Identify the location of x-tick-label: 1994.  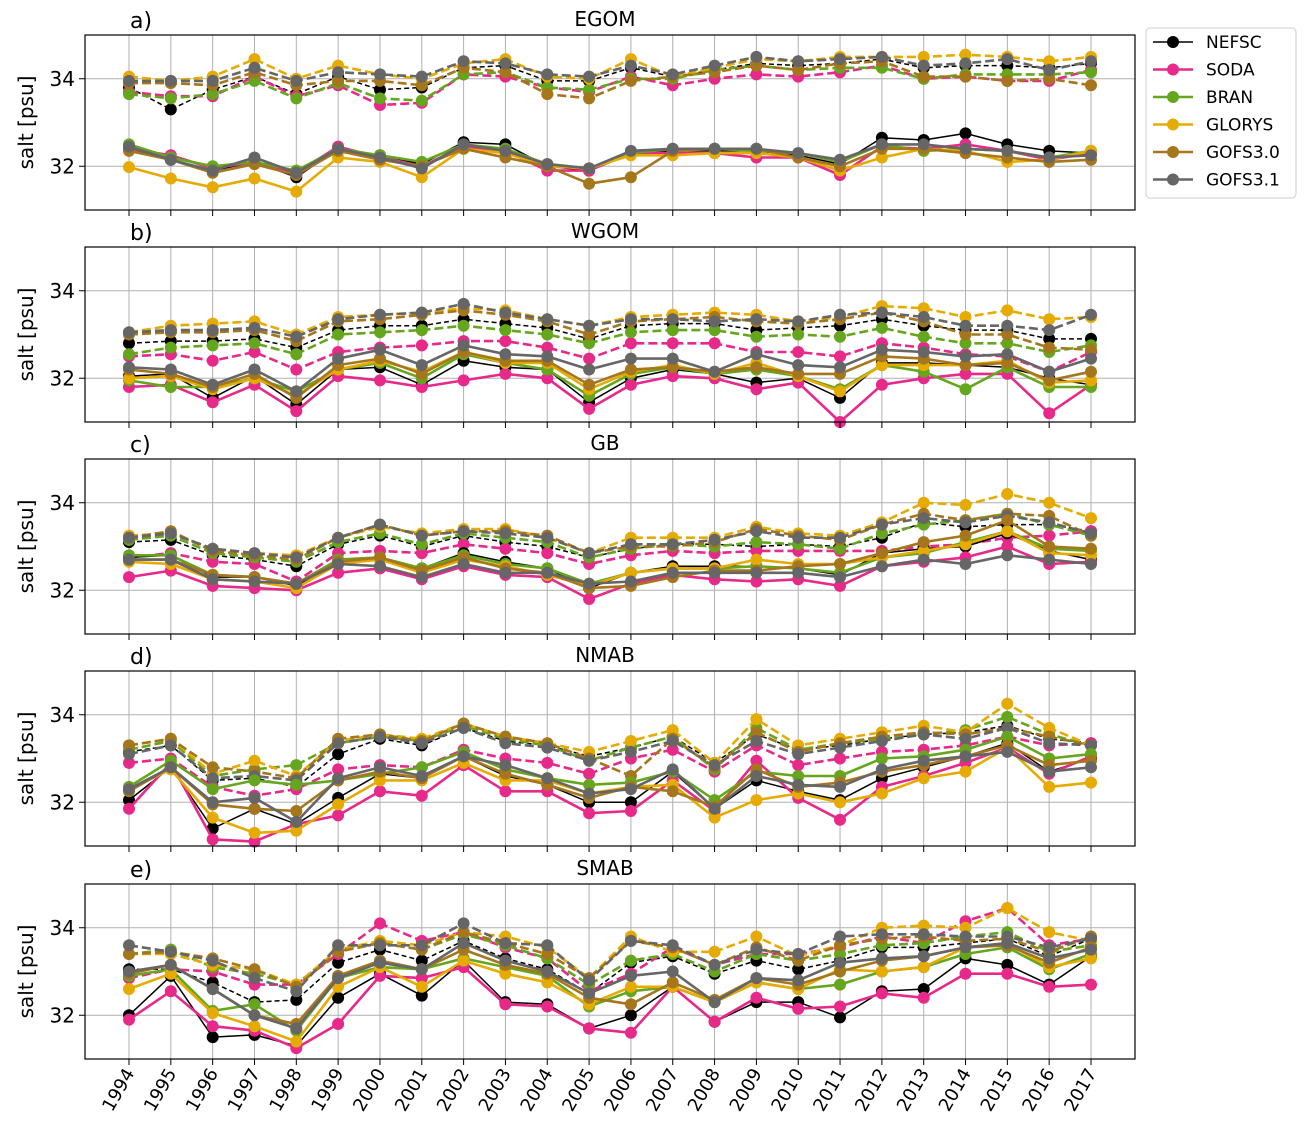
(118, 1090).